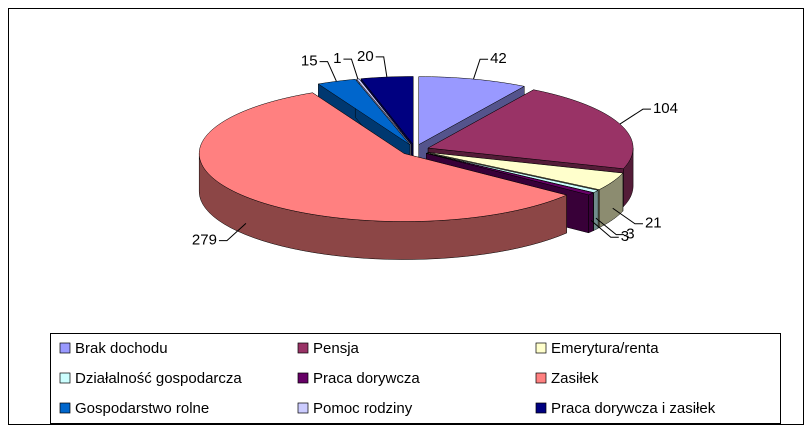 The image size is (812, 433). I want to click on legend-label: Praca dorywcza, so click(366, 378).